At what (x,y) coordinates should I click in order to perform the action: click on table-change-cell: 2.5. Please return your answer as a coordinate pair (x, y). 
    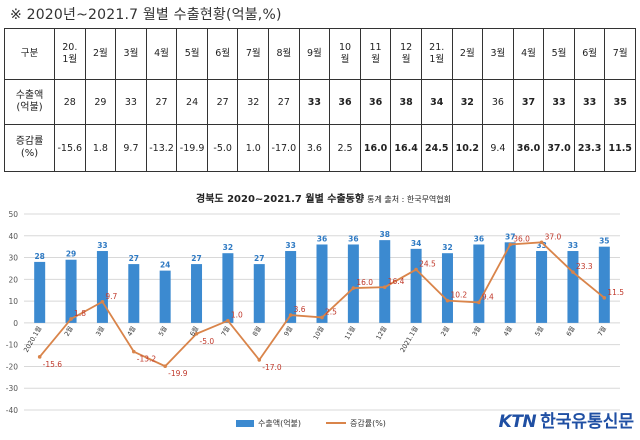
    Looking at the image, I should click on (345, 148).